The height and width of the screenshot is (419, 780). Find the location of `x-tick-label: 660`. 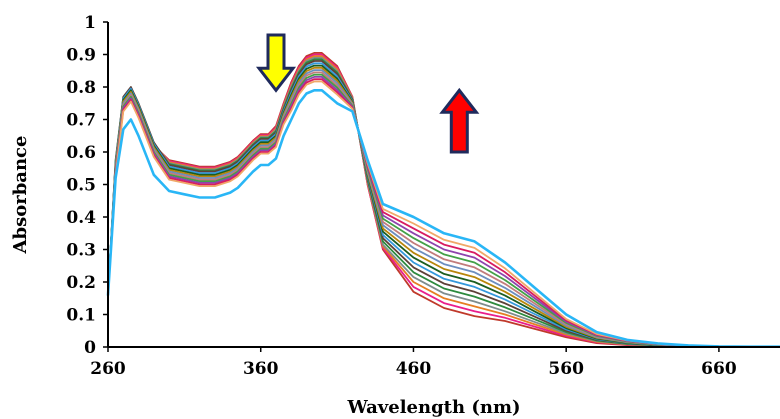

x-tick-label: 660 is located at coordinates (719, 369).